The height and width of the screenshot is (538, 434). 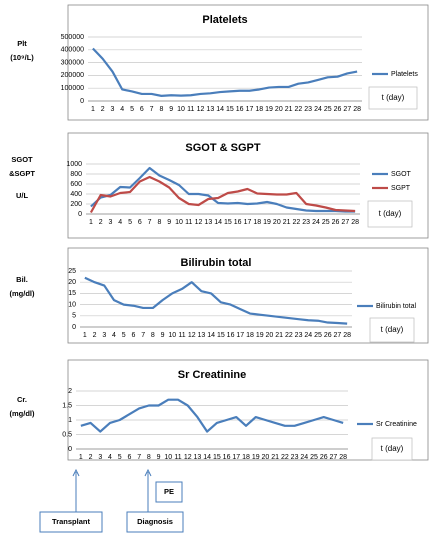 I want to click on x-tick-label: 9, so click(x=159, y=457).